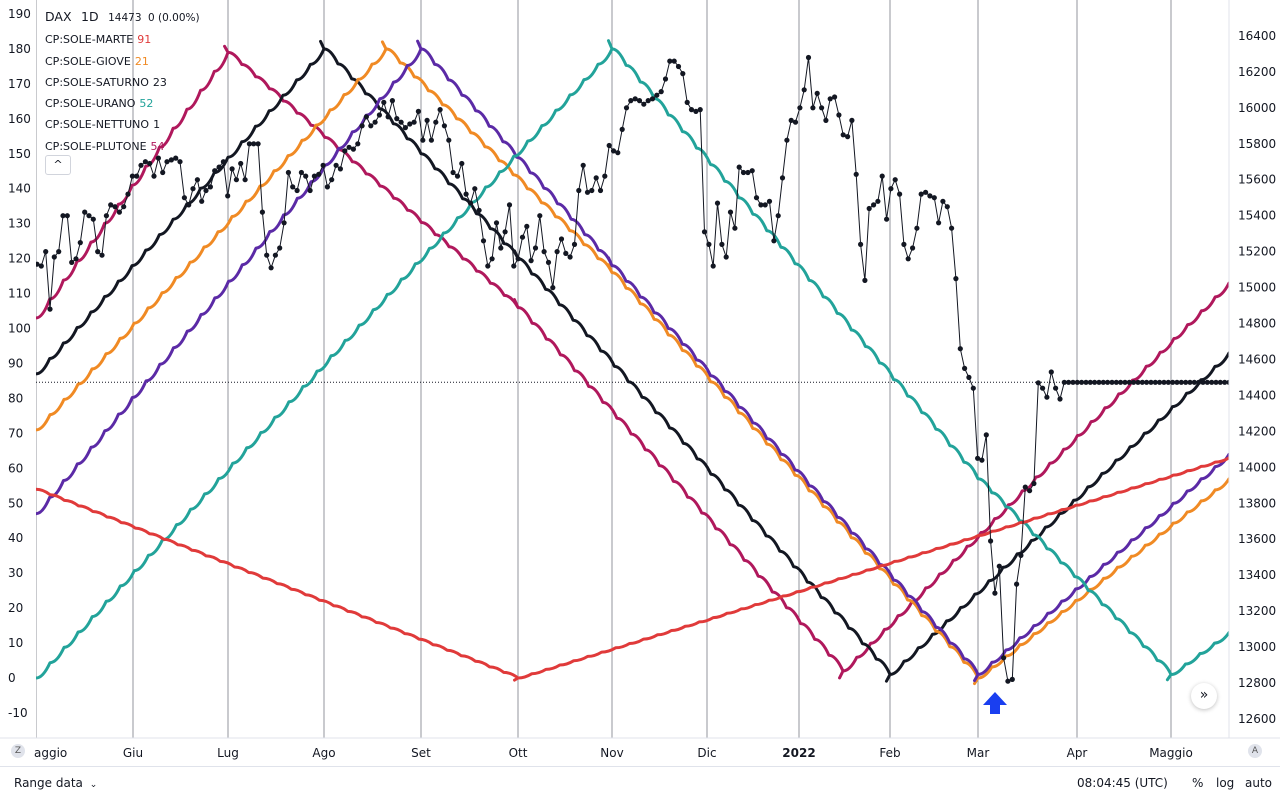 This screenshot has width=1280, height=801. Describe the element at coordinates (146, 104) in the screenshot. I see `legend-indicator-value: 52` at that location.